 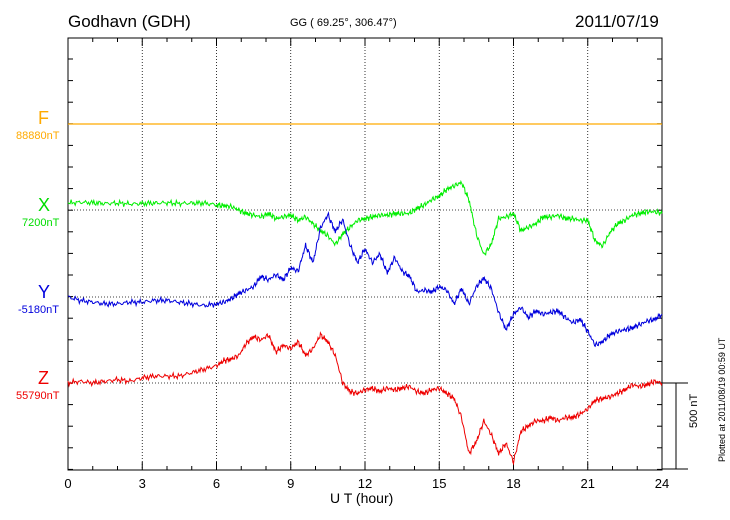 I want to click on x-tick-label: 0, so click(x=67, y=483).